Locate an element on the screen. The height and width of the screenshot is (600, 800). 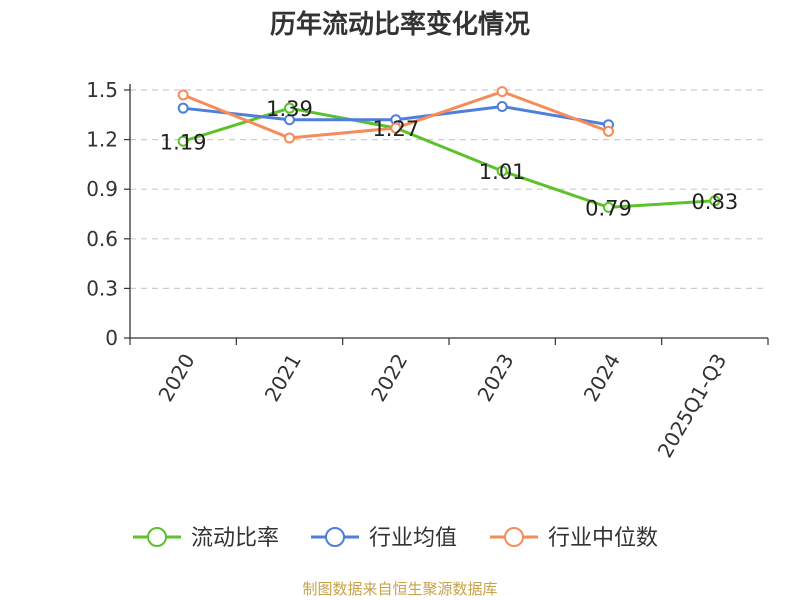
legend-item: 行业均值 is located at coordinates (384, 538).